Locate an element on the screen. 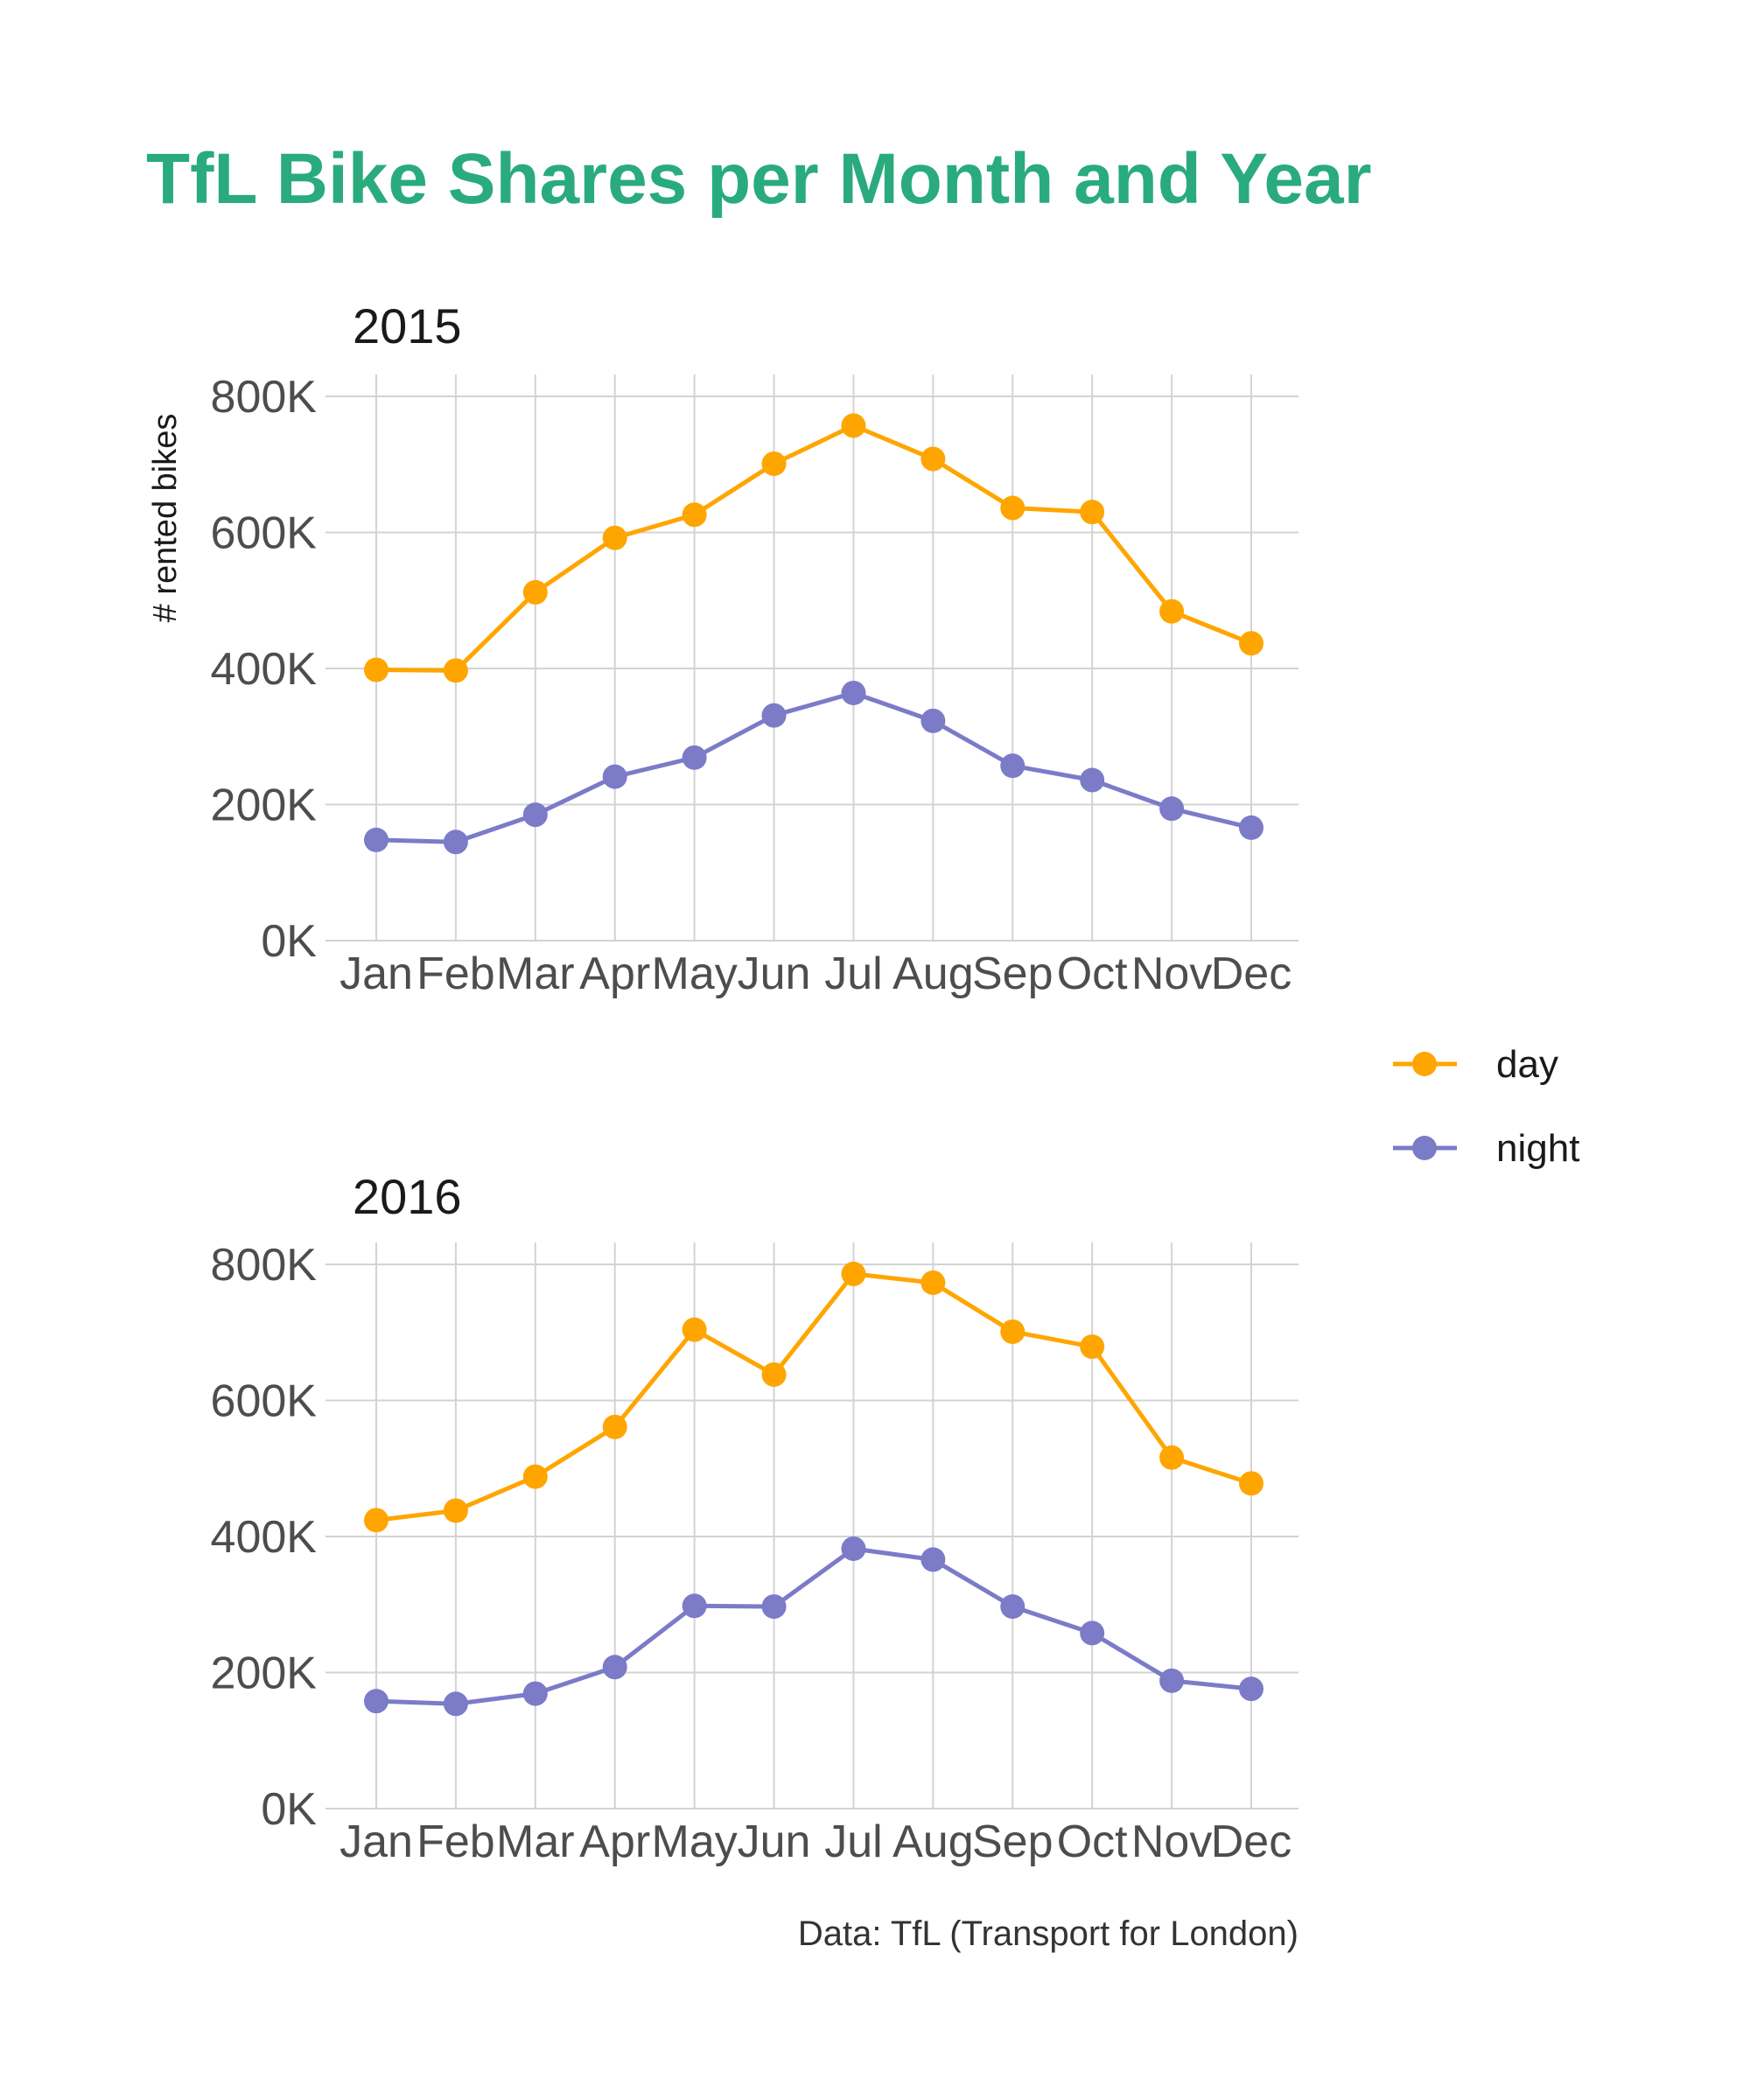  legend-label: day is located at coordinates (1527, 1064).